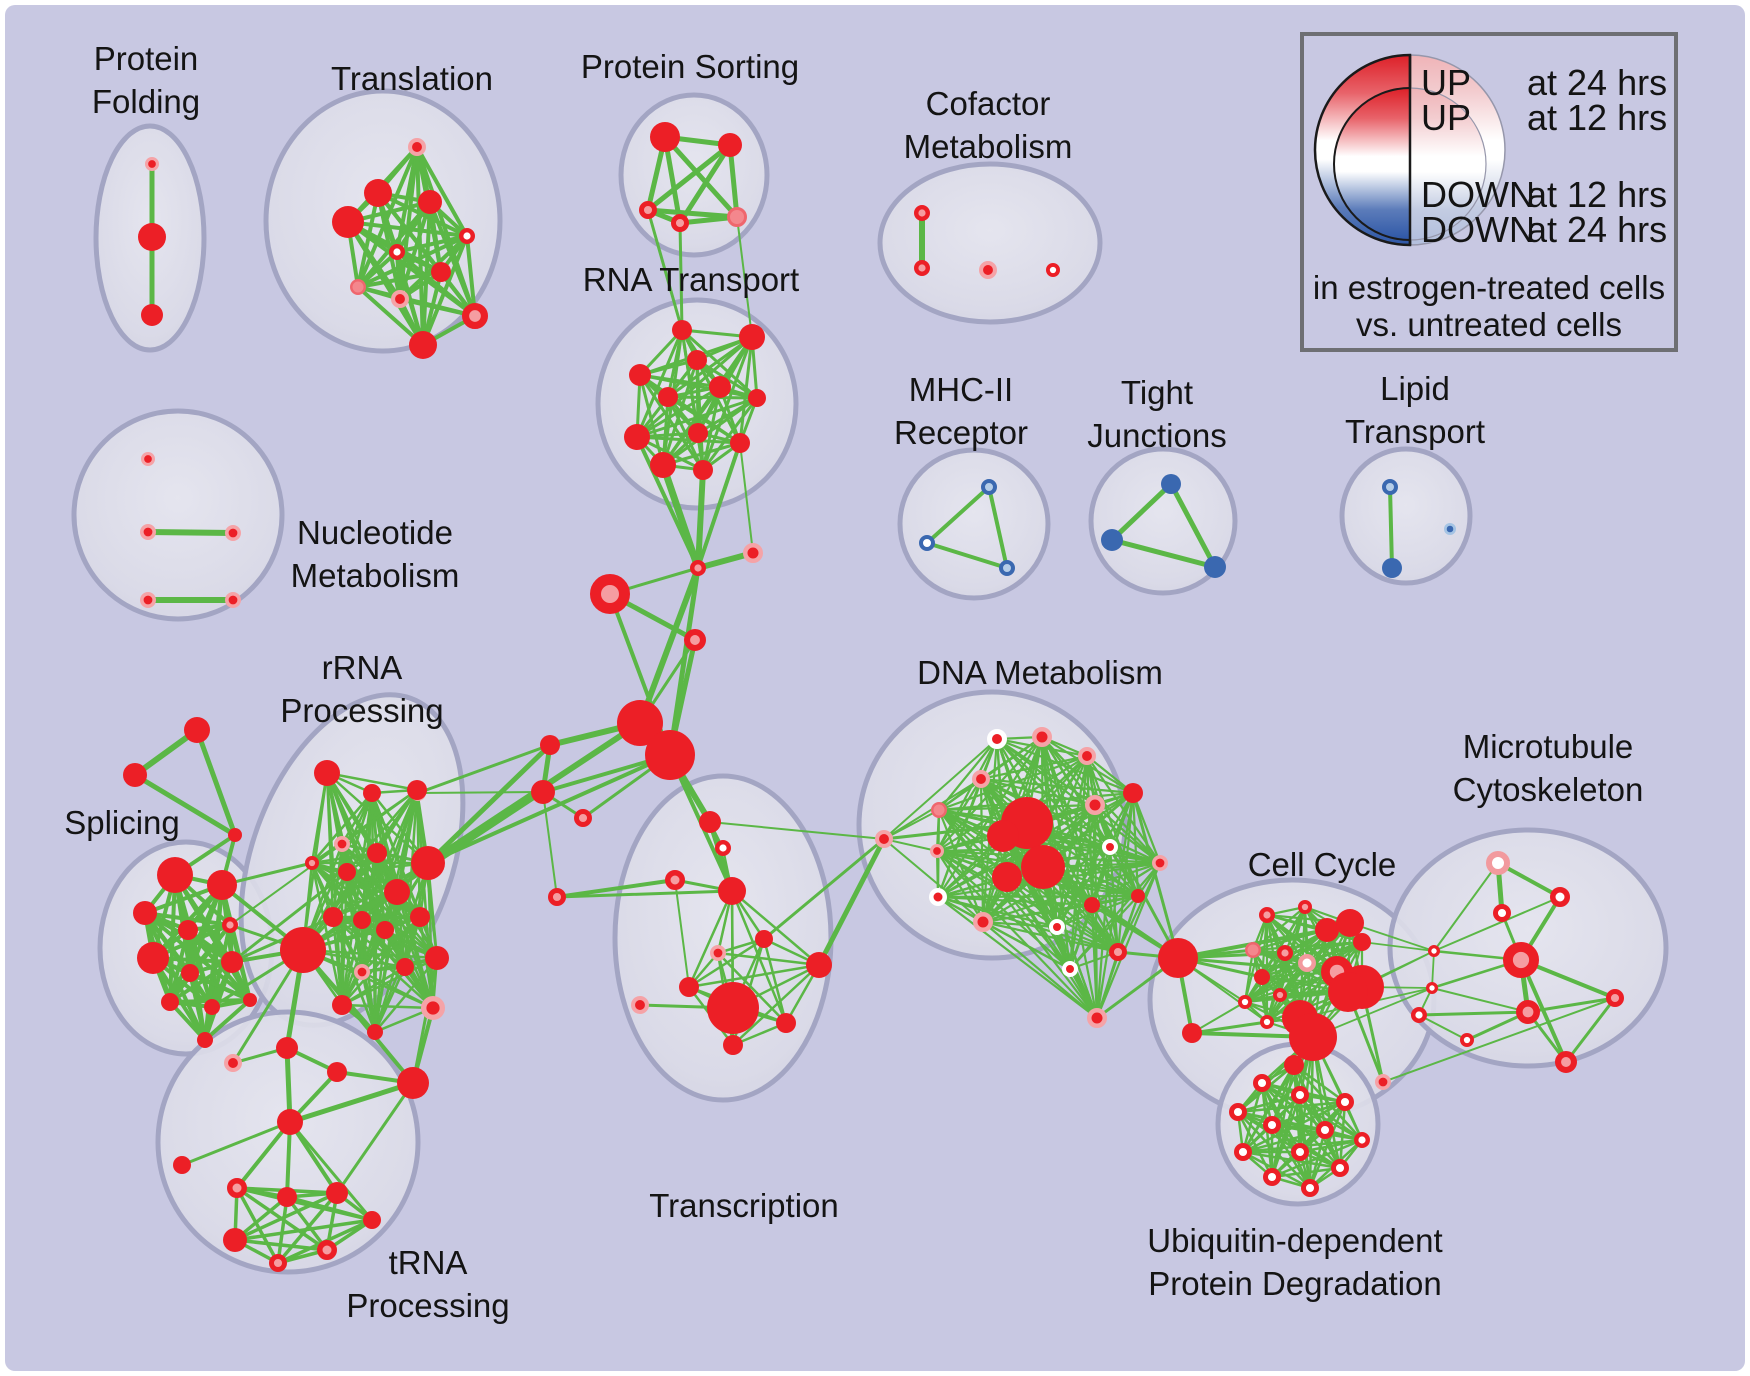 This screenshot has width=1750, height=1376. I want to click on cluster-label-protein-folding: Protein, so click(146, 58).